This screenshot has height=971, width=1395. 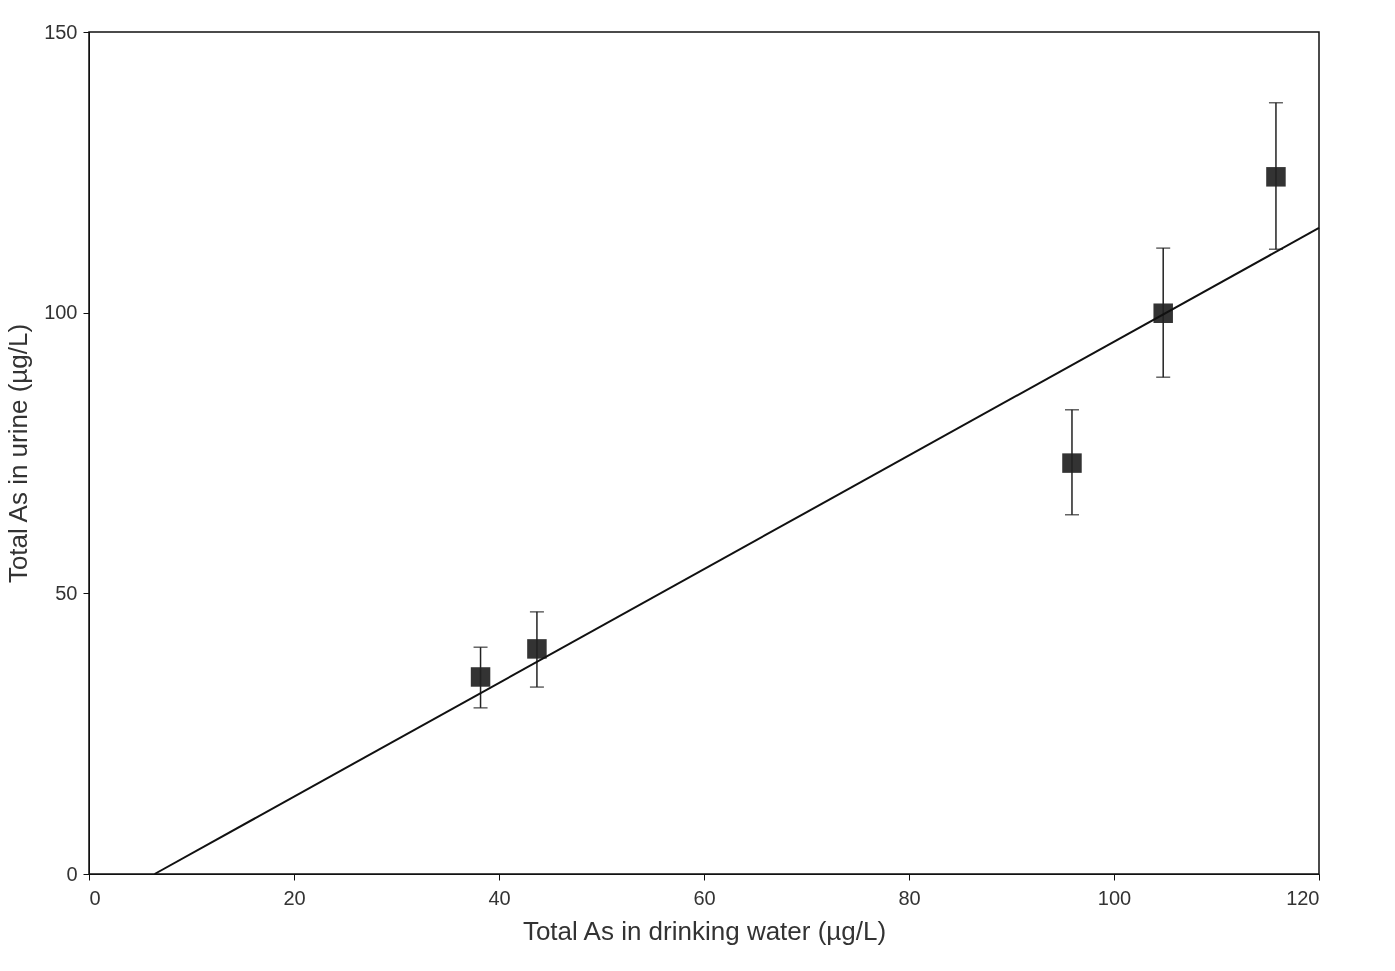 What do you see at coordinates (61, 312) in the screenshot?
I see `y-tick-label: 100` at bounding box center [61, 312].